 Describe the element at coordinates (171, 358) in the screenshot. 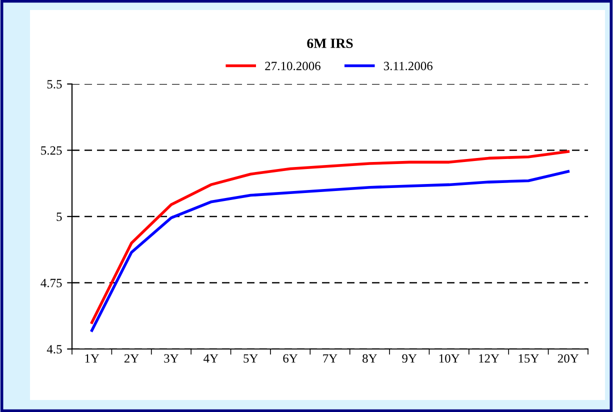

I see `x-tick-label: 3Y` at that location.